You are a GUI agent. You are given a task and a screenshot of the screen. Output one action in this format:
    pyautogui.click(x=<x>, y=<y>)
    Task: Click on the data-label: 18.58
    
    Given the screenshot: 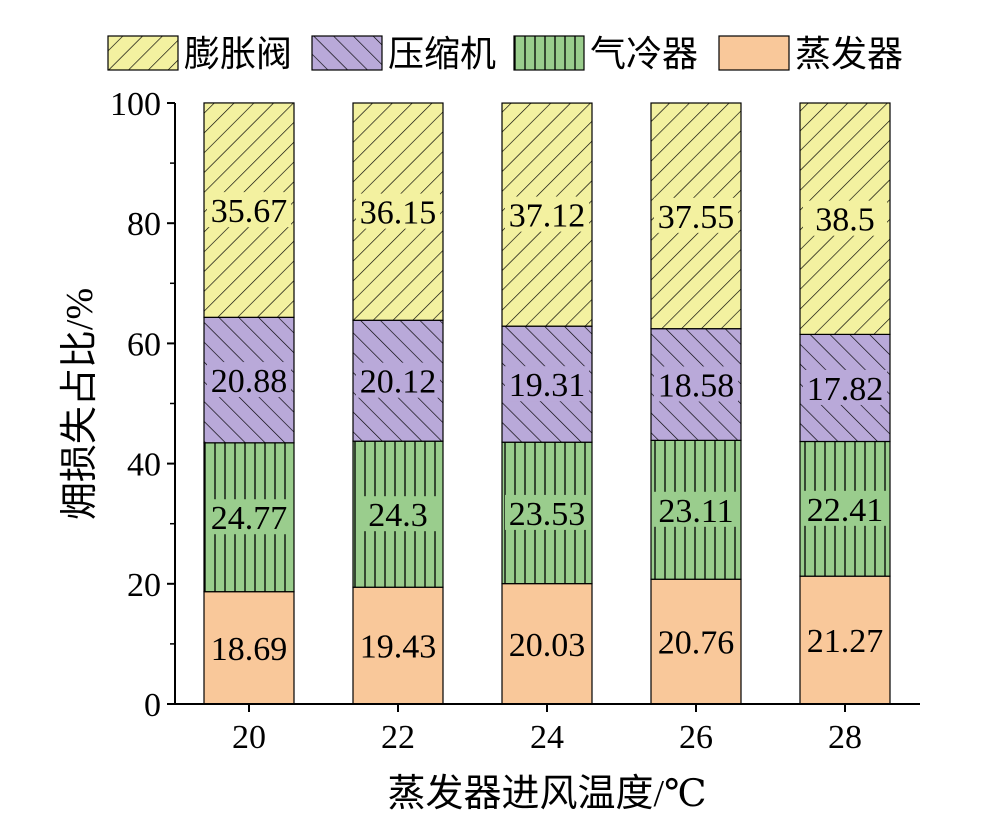 What is the action you would take?
    pyautogui.click(x=696, y=386)
    